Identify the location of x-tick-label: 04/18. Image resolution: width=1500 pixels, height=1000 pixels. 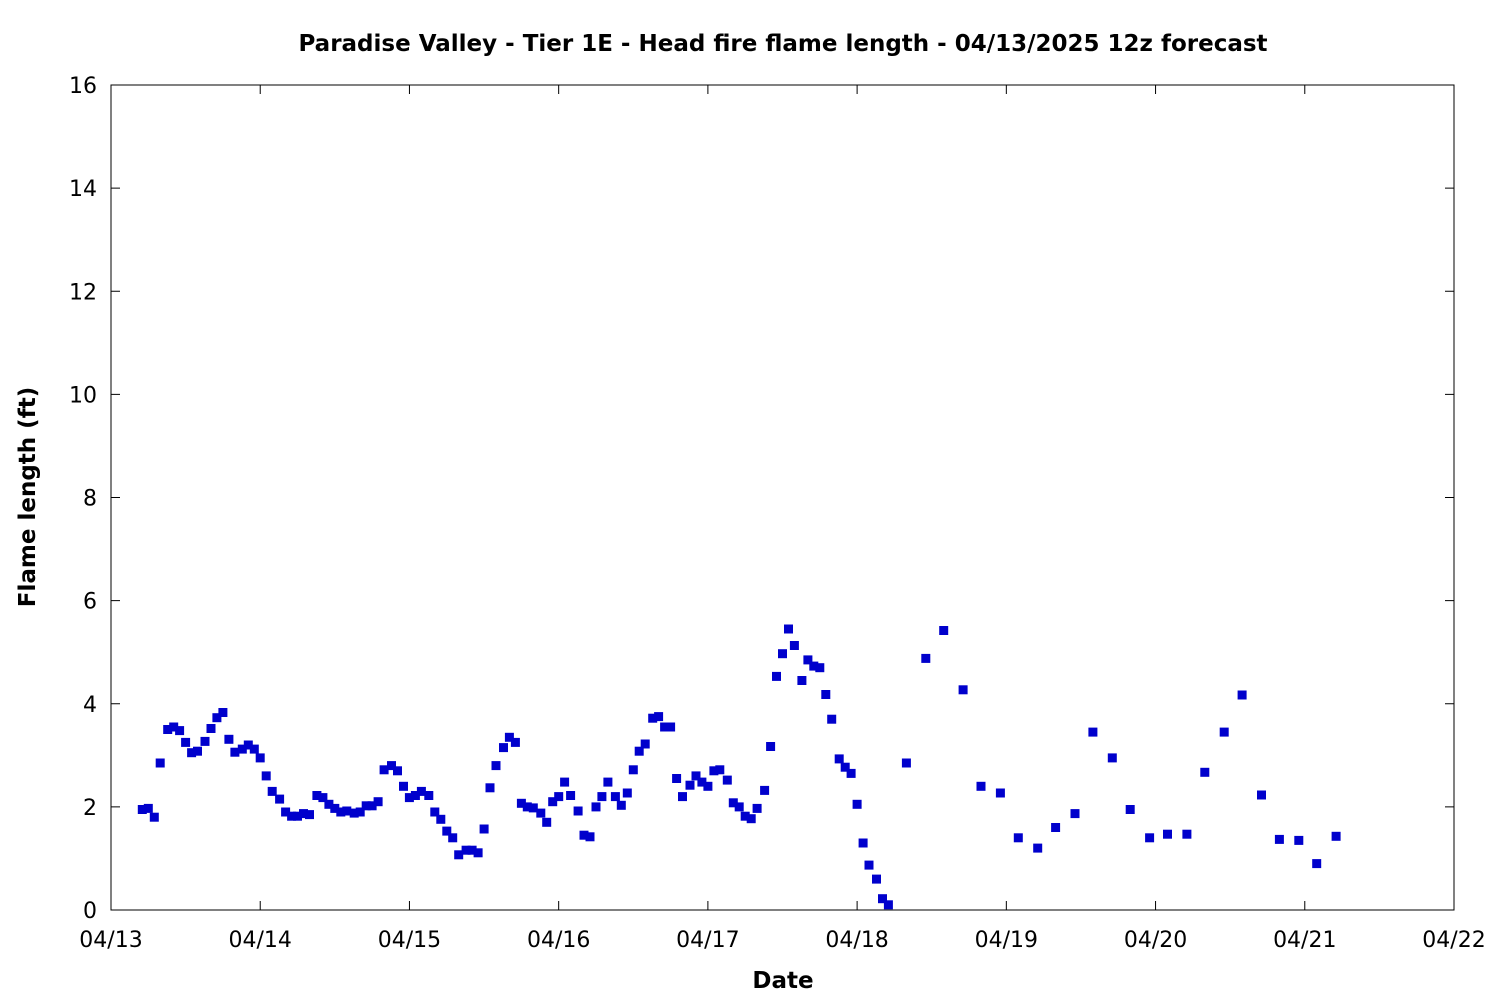
(856, 940).